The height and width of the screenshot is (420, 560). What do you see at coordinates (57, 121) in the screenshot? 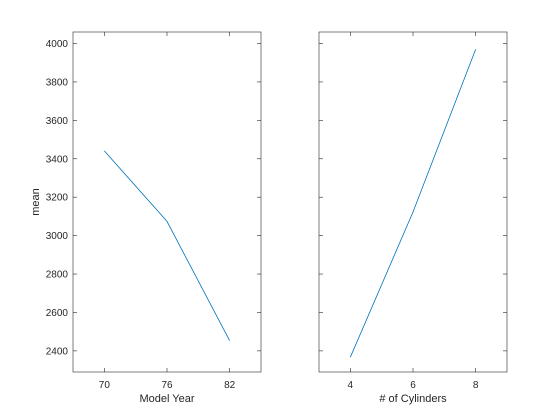
I see `y-tick-label: 3600` at bounding box center [57, 121].